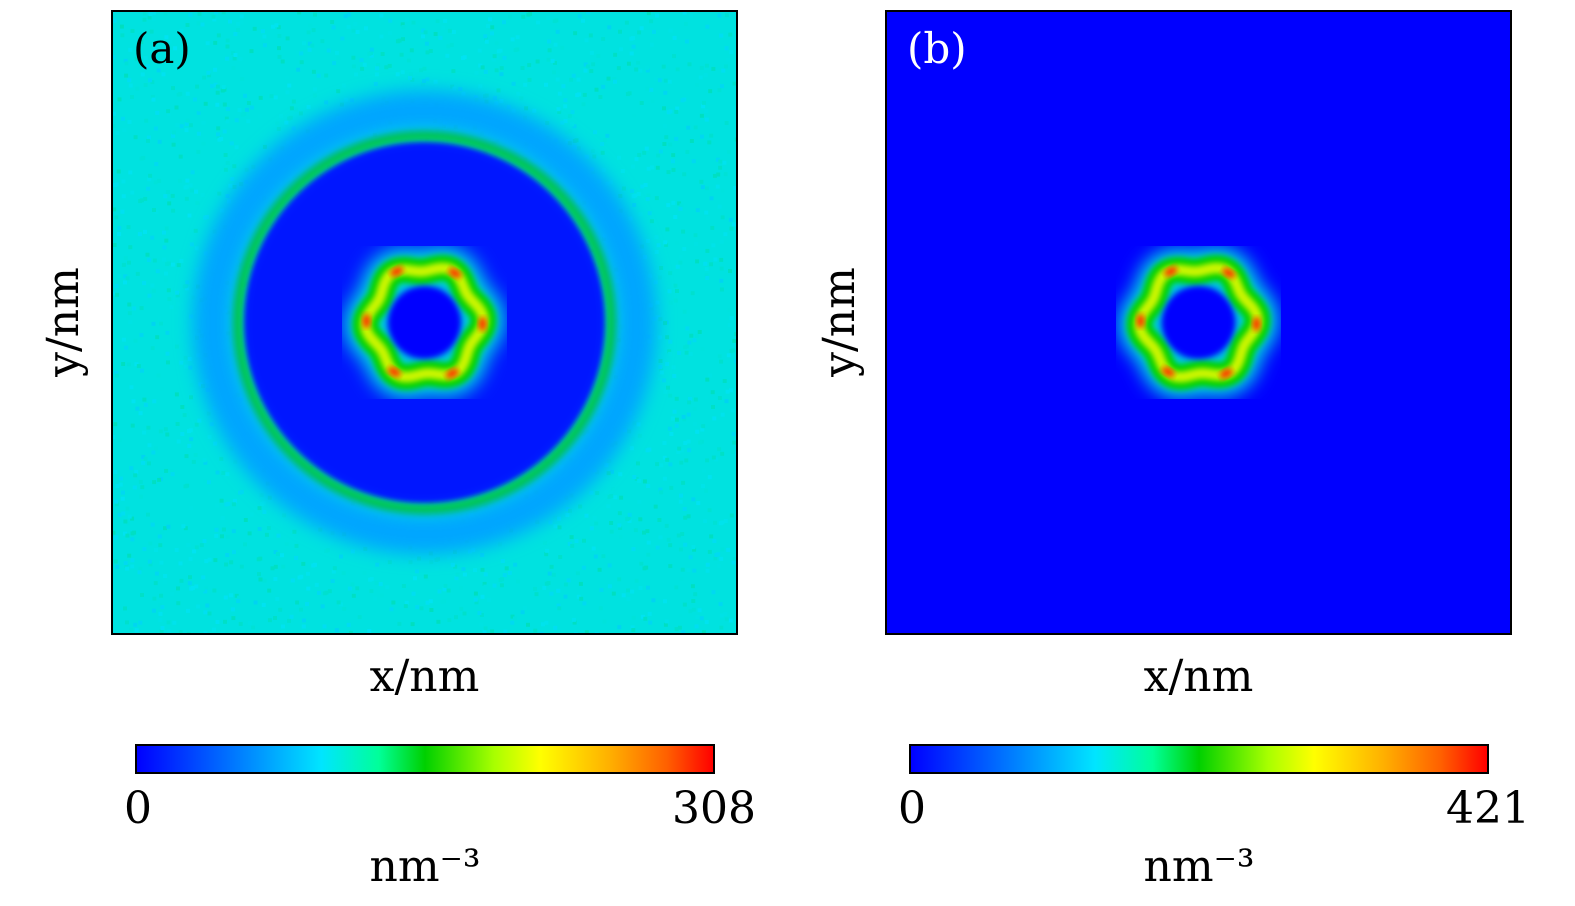 The image size is (1575, 906). I want to click on colorbar-unit-a: nm⁻³, so click(425, 866).